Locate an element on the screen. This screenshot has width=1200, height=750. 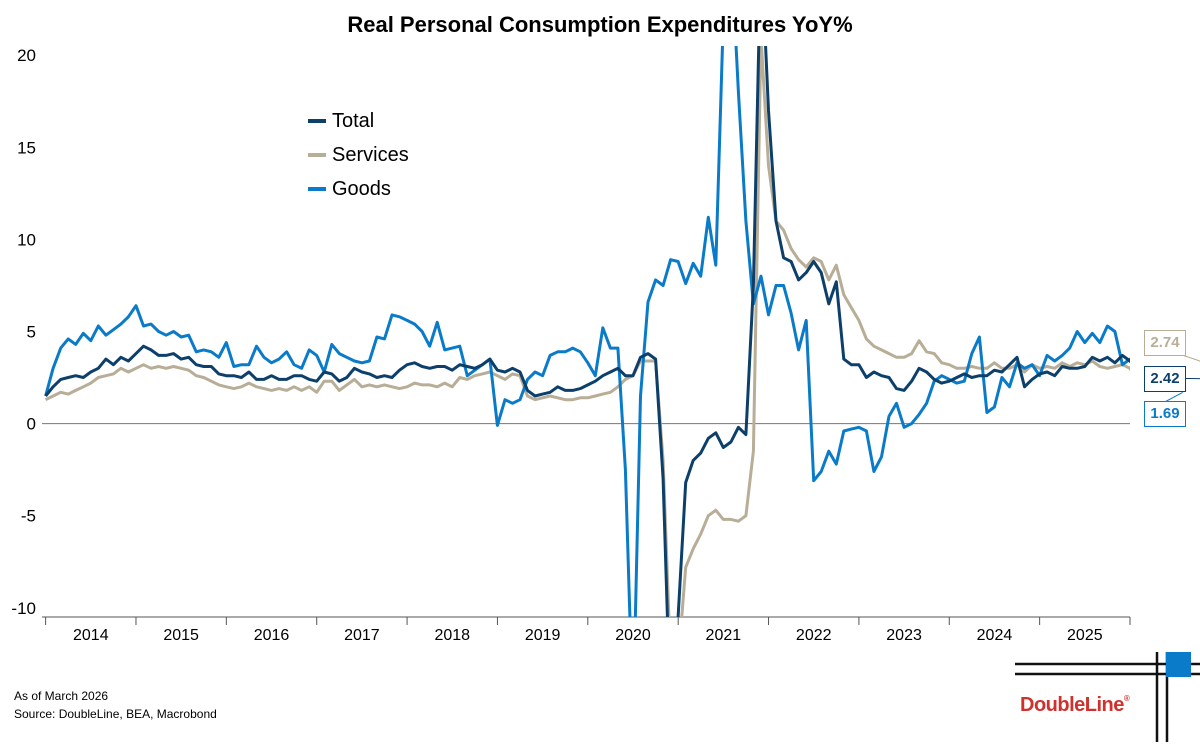
x-tick-label: 2022 is located at coordinates (814, 635).